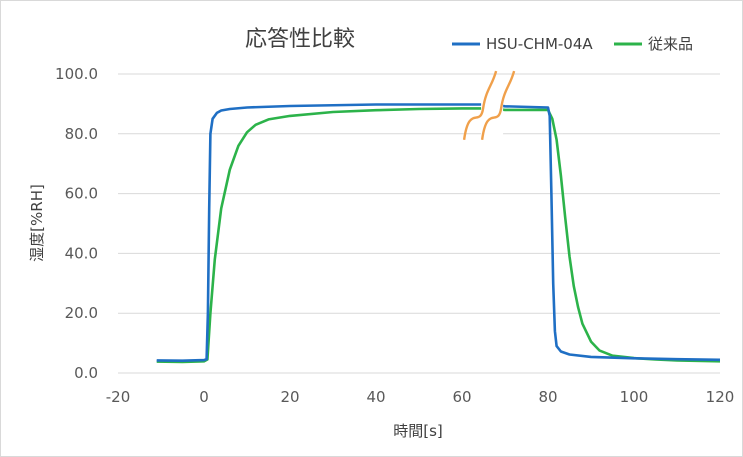 Image resolution: width=743 pixels, height=457 pixels. I want to click on y-tick-labels: 0.0 20.0 40.0 60.0 80.0 100.0, so click(76, 223).